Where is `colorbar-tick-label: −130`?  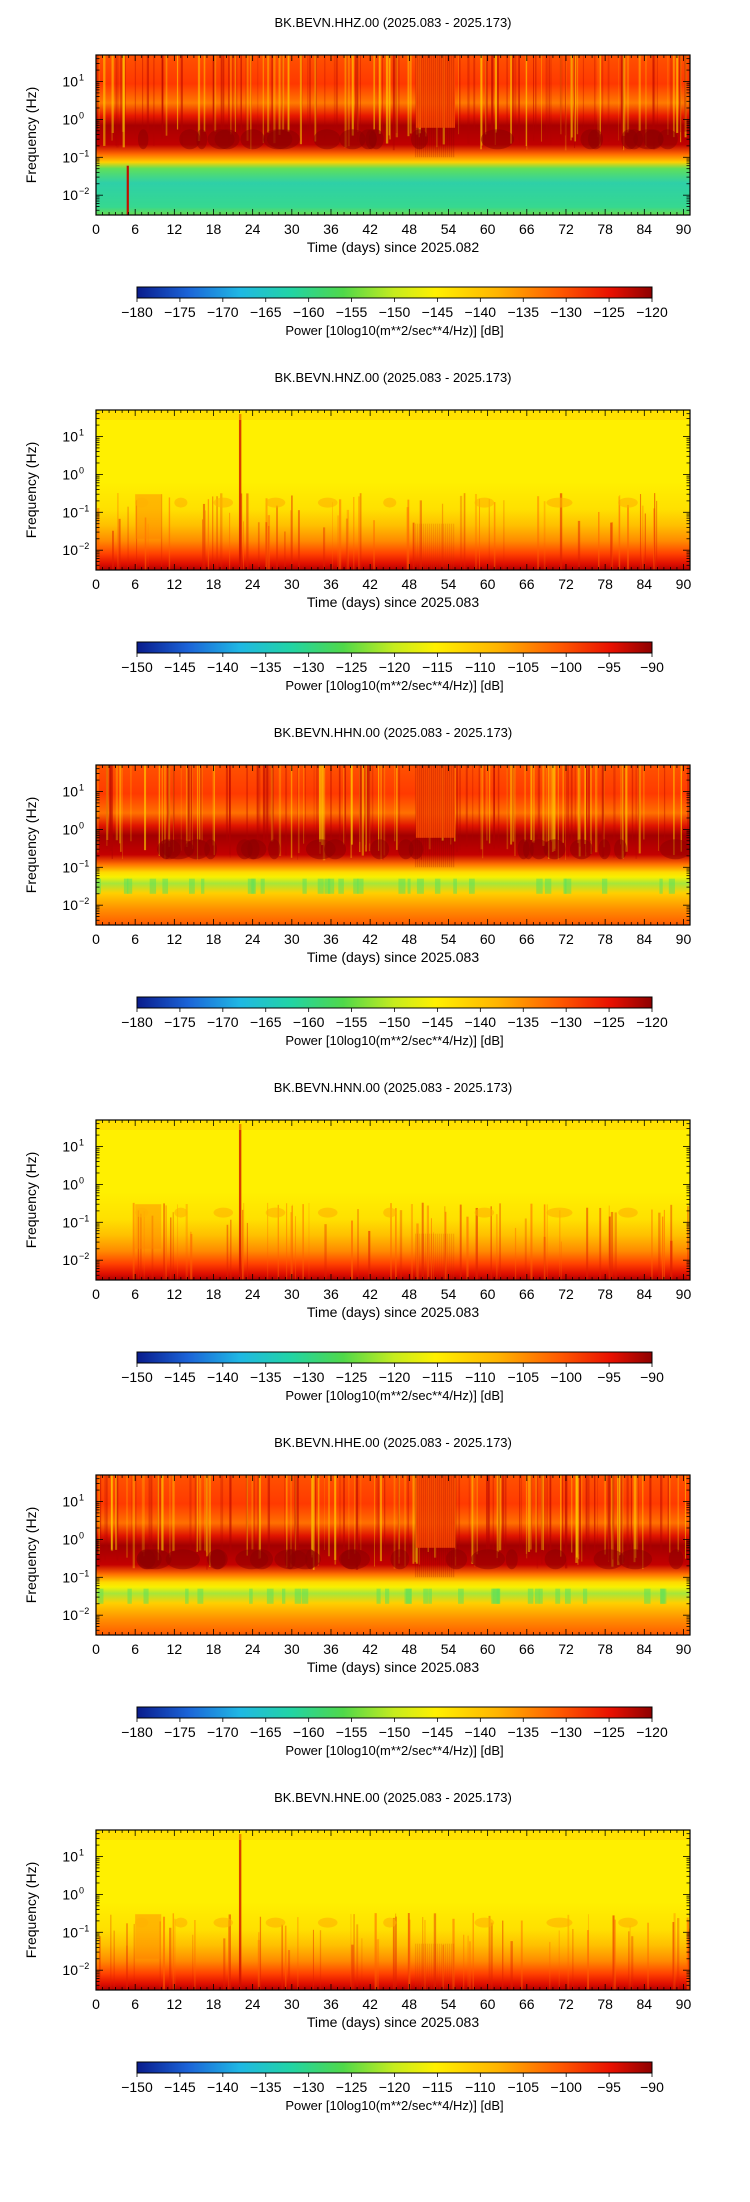 colorbar-tick-label: −130 is located at coordinates (566, 1732).